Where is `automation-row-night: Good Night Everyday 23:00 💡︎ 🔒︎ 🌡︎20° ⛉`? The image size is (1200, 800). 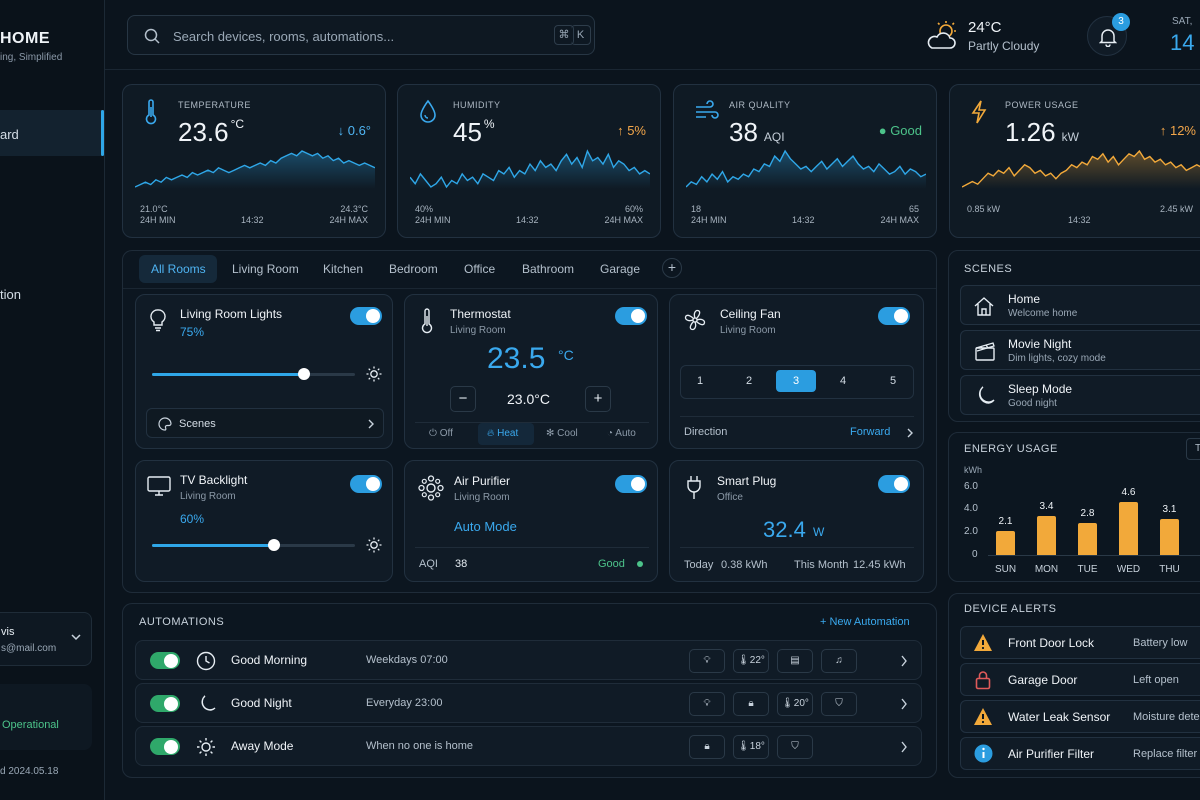
automation-row-night: Good Night Everyday 23:00 💡︎ 🔒︎ 🌡︎20° ⛉ is located at coordinates (528, 703).